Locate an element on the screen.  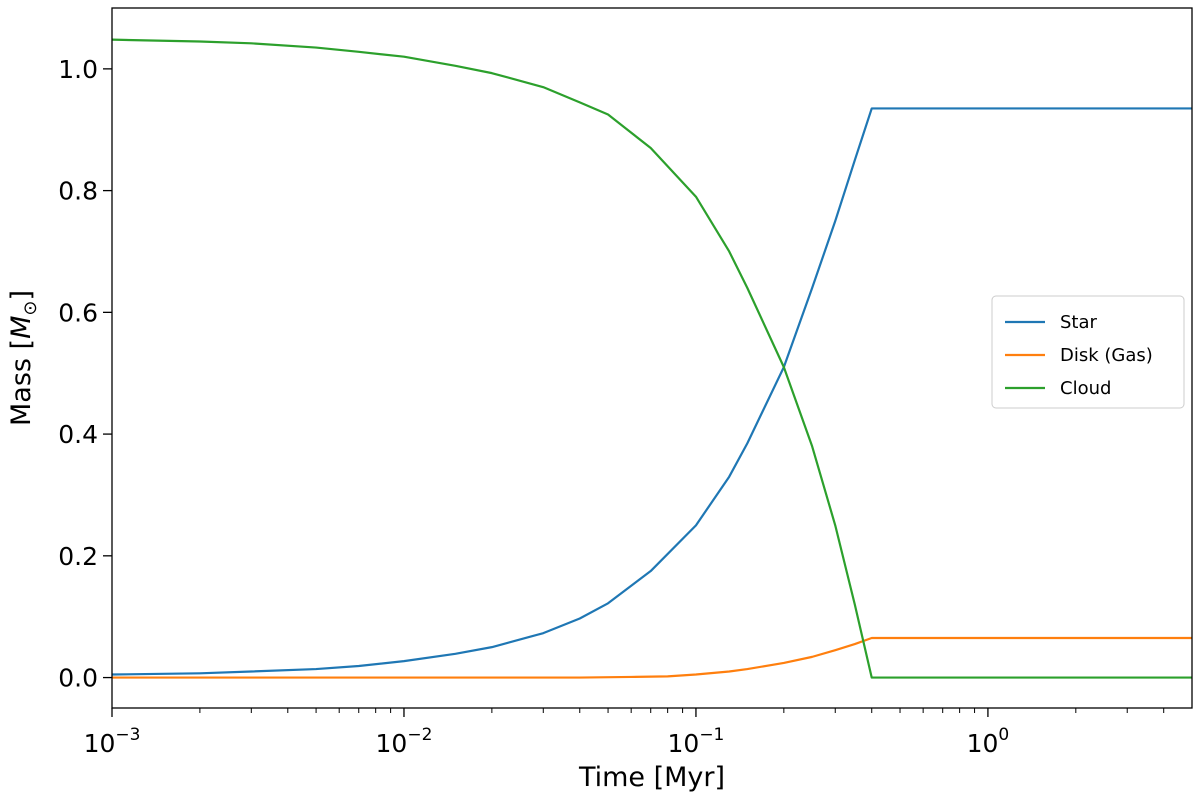
y-tick-label: 0.2 is located at coordinates (78, 556).